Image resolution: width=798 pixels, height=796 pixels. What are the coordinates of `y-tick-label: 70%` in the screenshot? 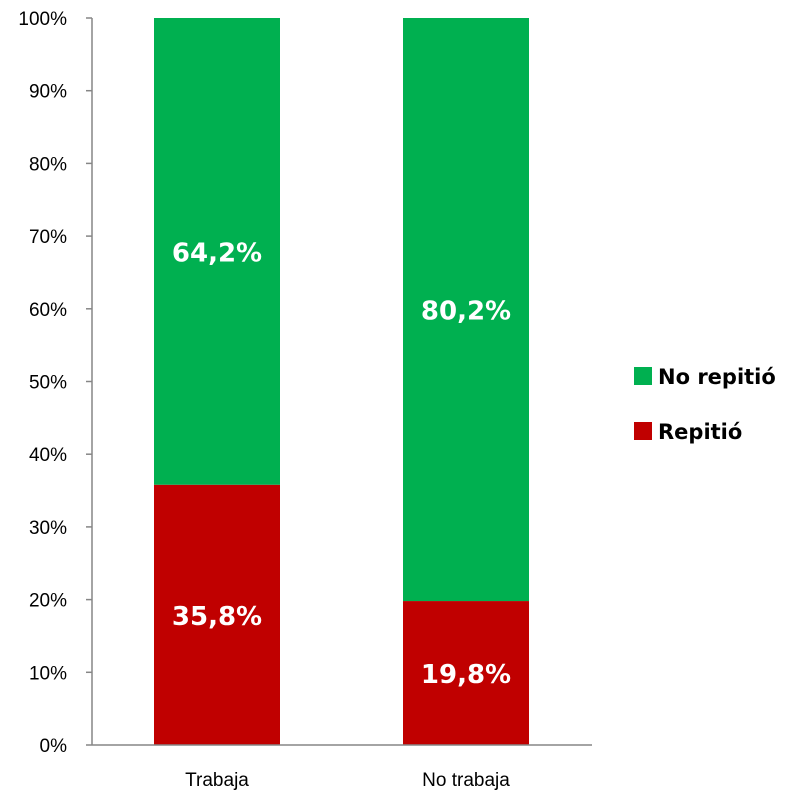 It's located at (48, 237).